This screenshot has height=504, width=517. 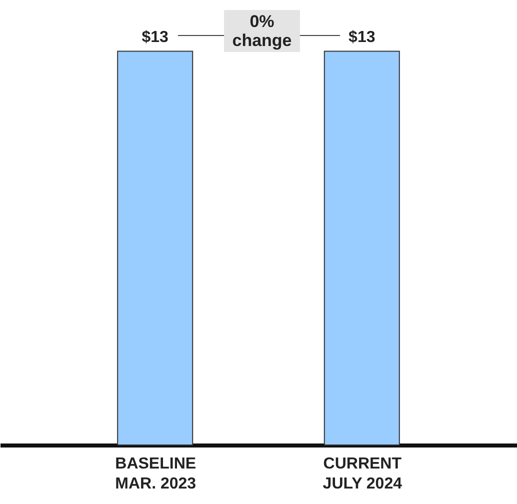 What do you see at coordinates (262, 31) in the screenshot?
I see `text: 0% change` at bounding box center [262, 31].